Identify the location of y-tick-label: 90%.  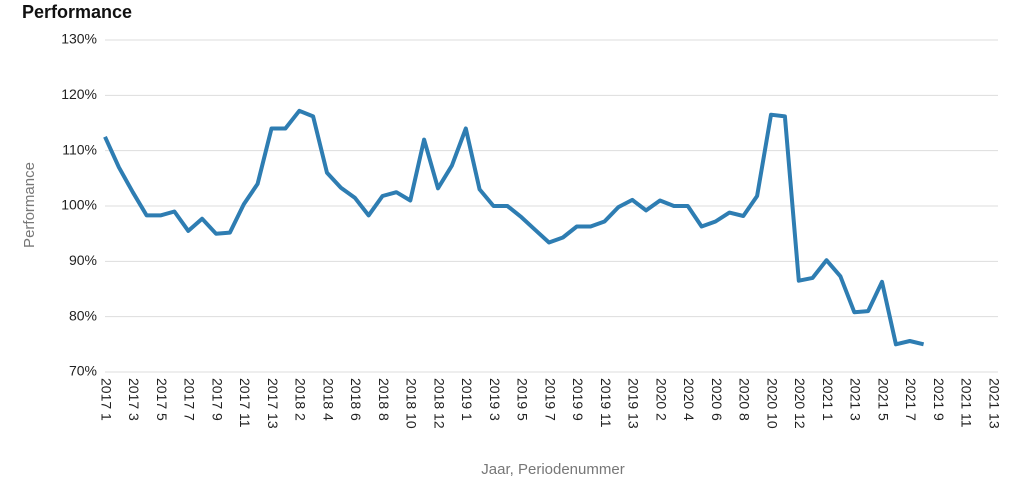
(83, 260).